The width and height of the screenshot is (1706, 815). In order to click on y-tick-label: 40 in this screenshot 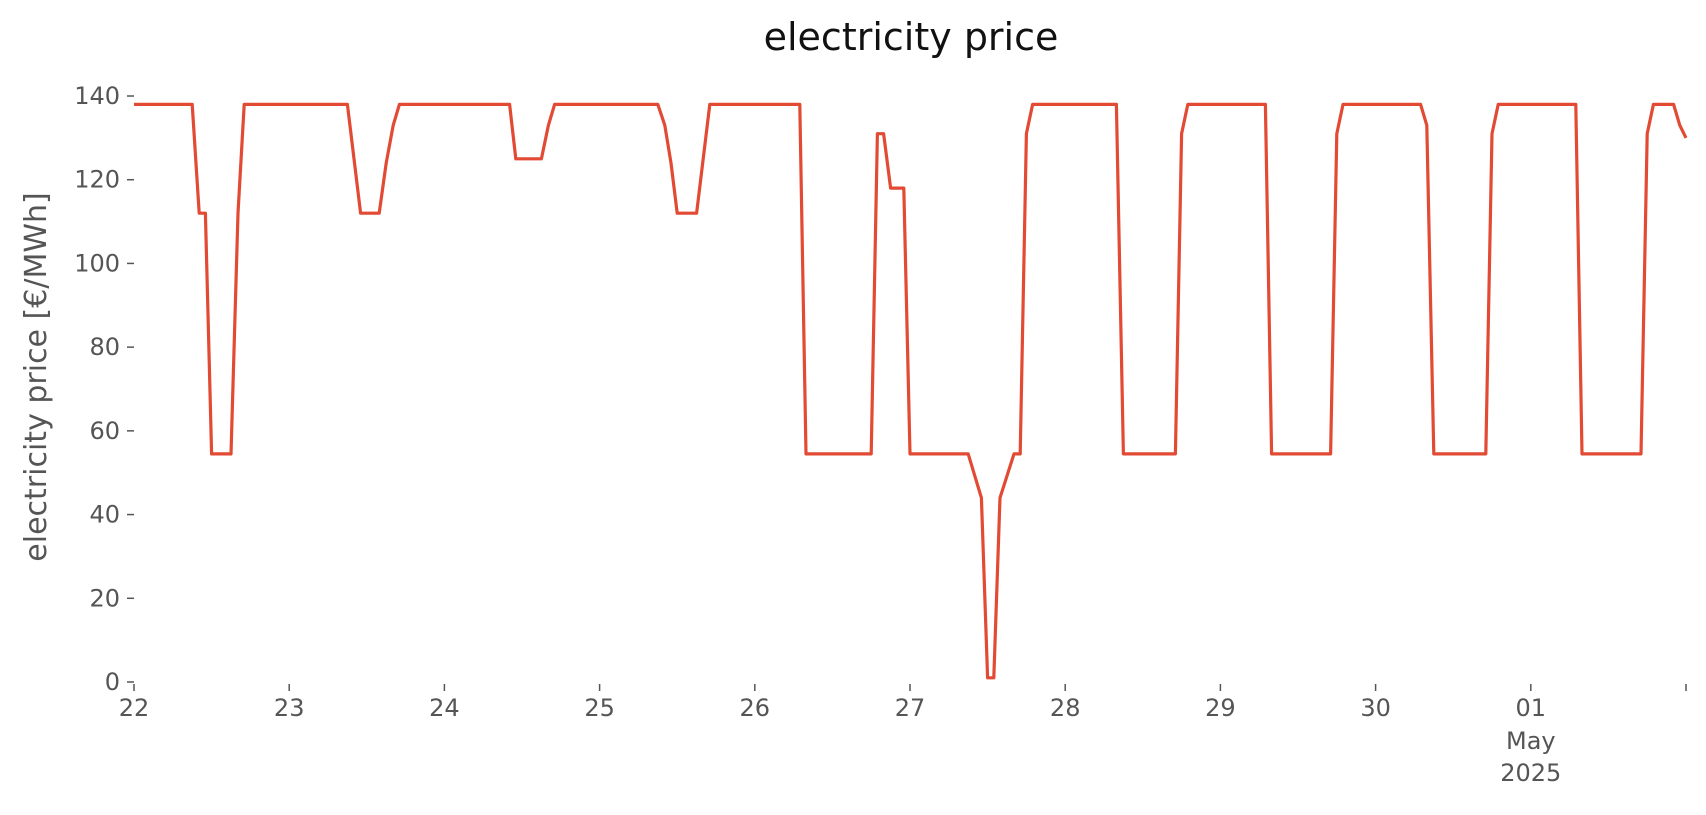, I will do `click(104, 515)`.